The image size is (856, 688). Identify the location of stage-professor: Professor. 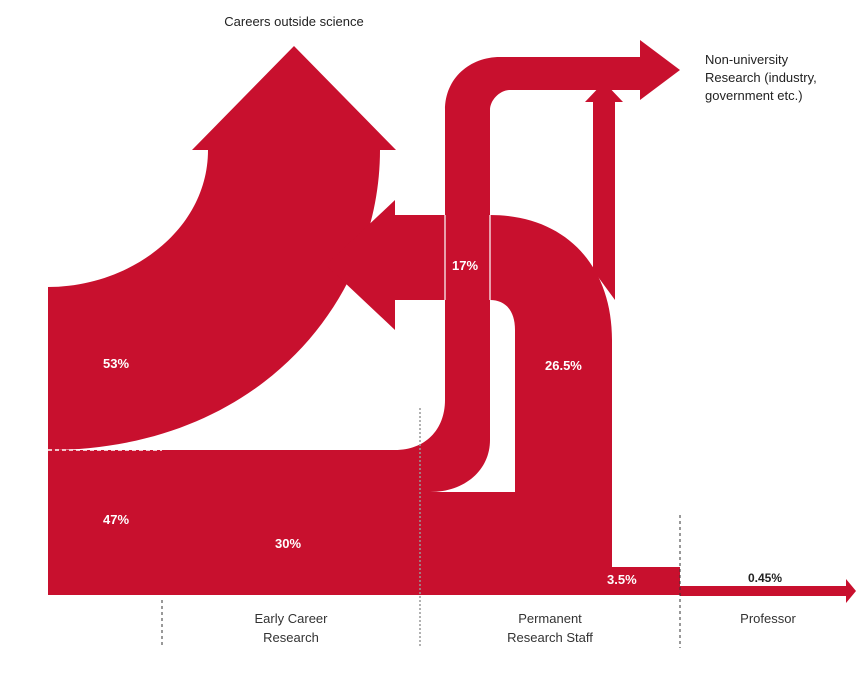
(768, 618).